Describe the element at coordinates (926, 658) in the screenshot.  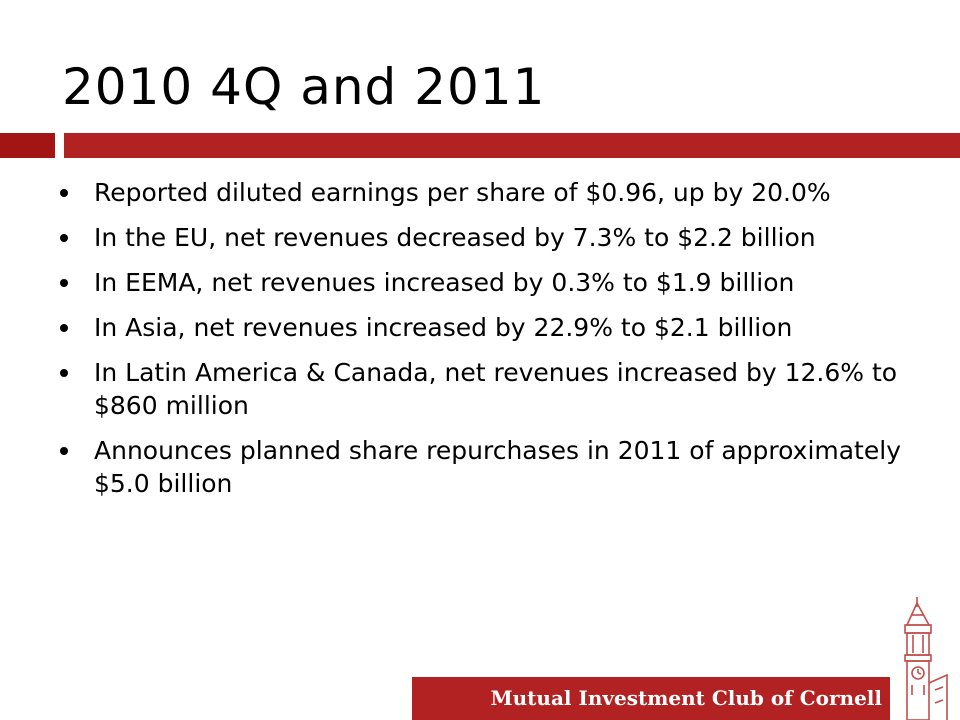
I see `clock-tower-icon` at that location.